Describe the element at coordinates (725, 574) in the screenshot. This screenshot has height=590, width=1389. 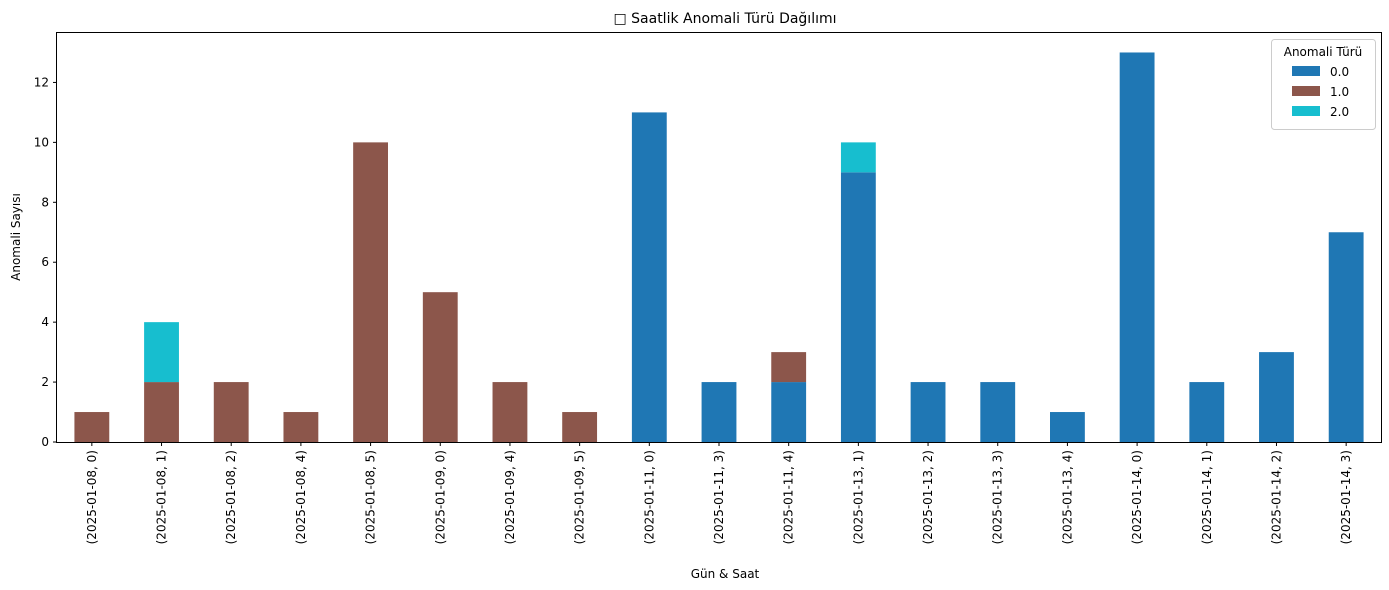
I see `x-axis-label: Gün & Saat` at that location.